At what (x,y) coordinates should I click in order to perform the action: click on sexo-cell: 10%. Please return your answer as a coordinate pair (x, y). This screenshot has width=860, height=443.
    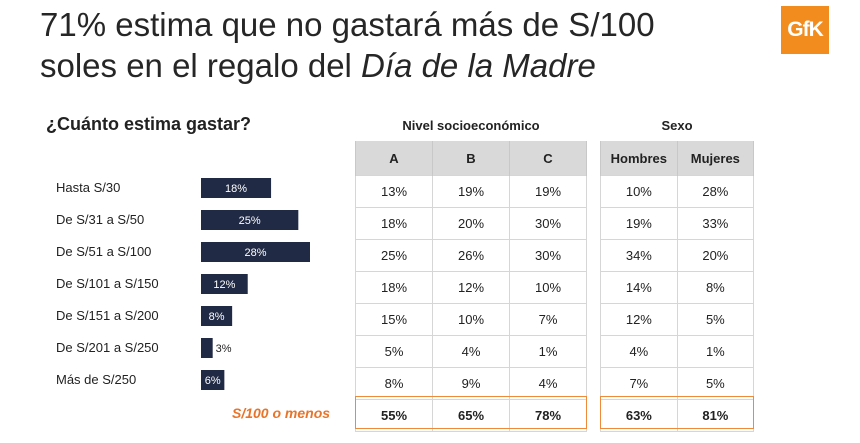
    Looking at the image, I should click on (639, 191).